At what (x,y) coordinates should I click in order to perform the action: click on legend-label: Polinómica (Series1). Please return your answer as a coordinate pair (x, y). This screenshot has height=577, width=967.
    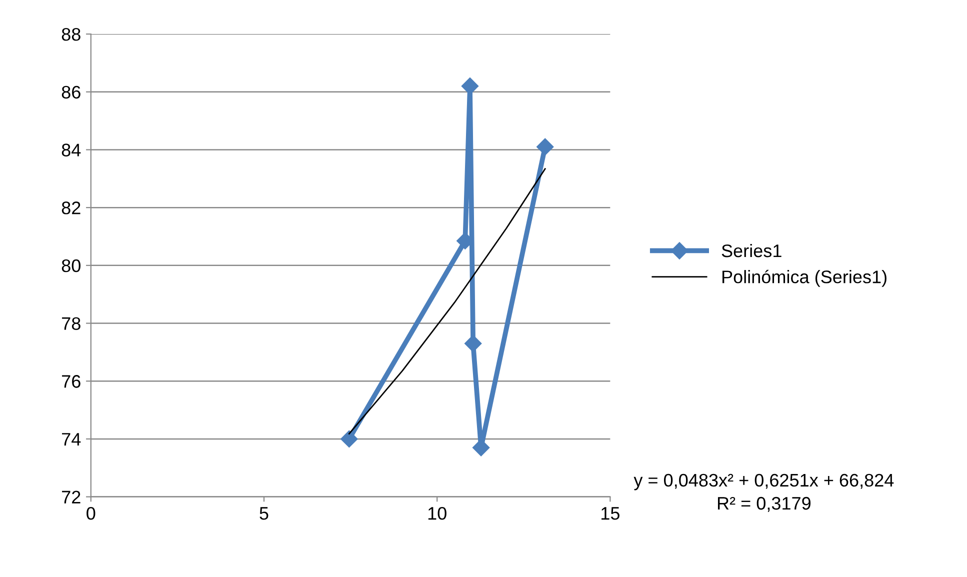
    Looking at the image, I should click on (804, 278).